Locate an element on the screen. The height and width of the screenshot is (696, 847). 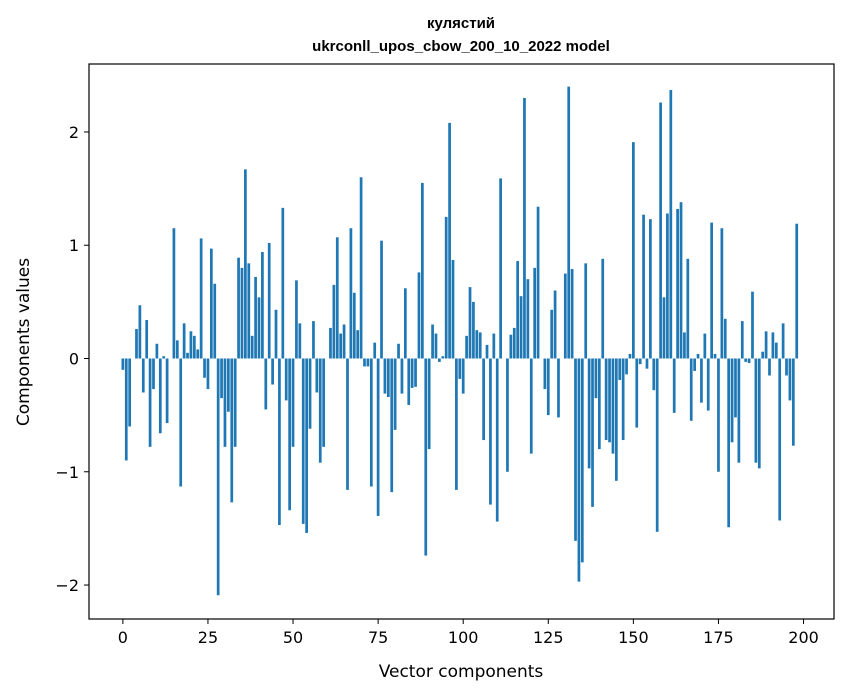
chart-subtitle: ukrconll_upos_cbow_200_10_2022 model is located at coordinates (461, 46).